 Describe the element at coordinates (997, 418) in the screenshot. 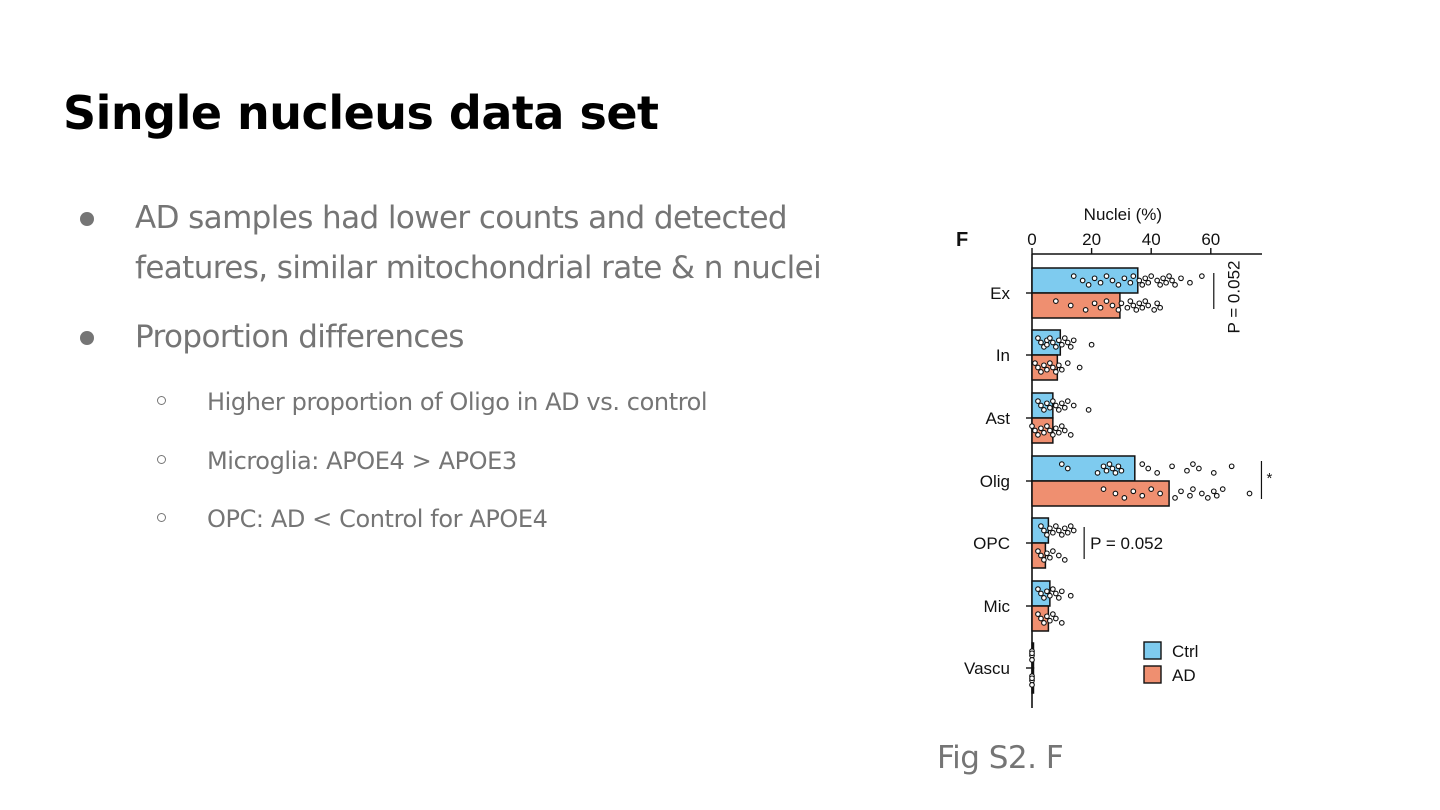

I see `category-label: Ast` at that location.